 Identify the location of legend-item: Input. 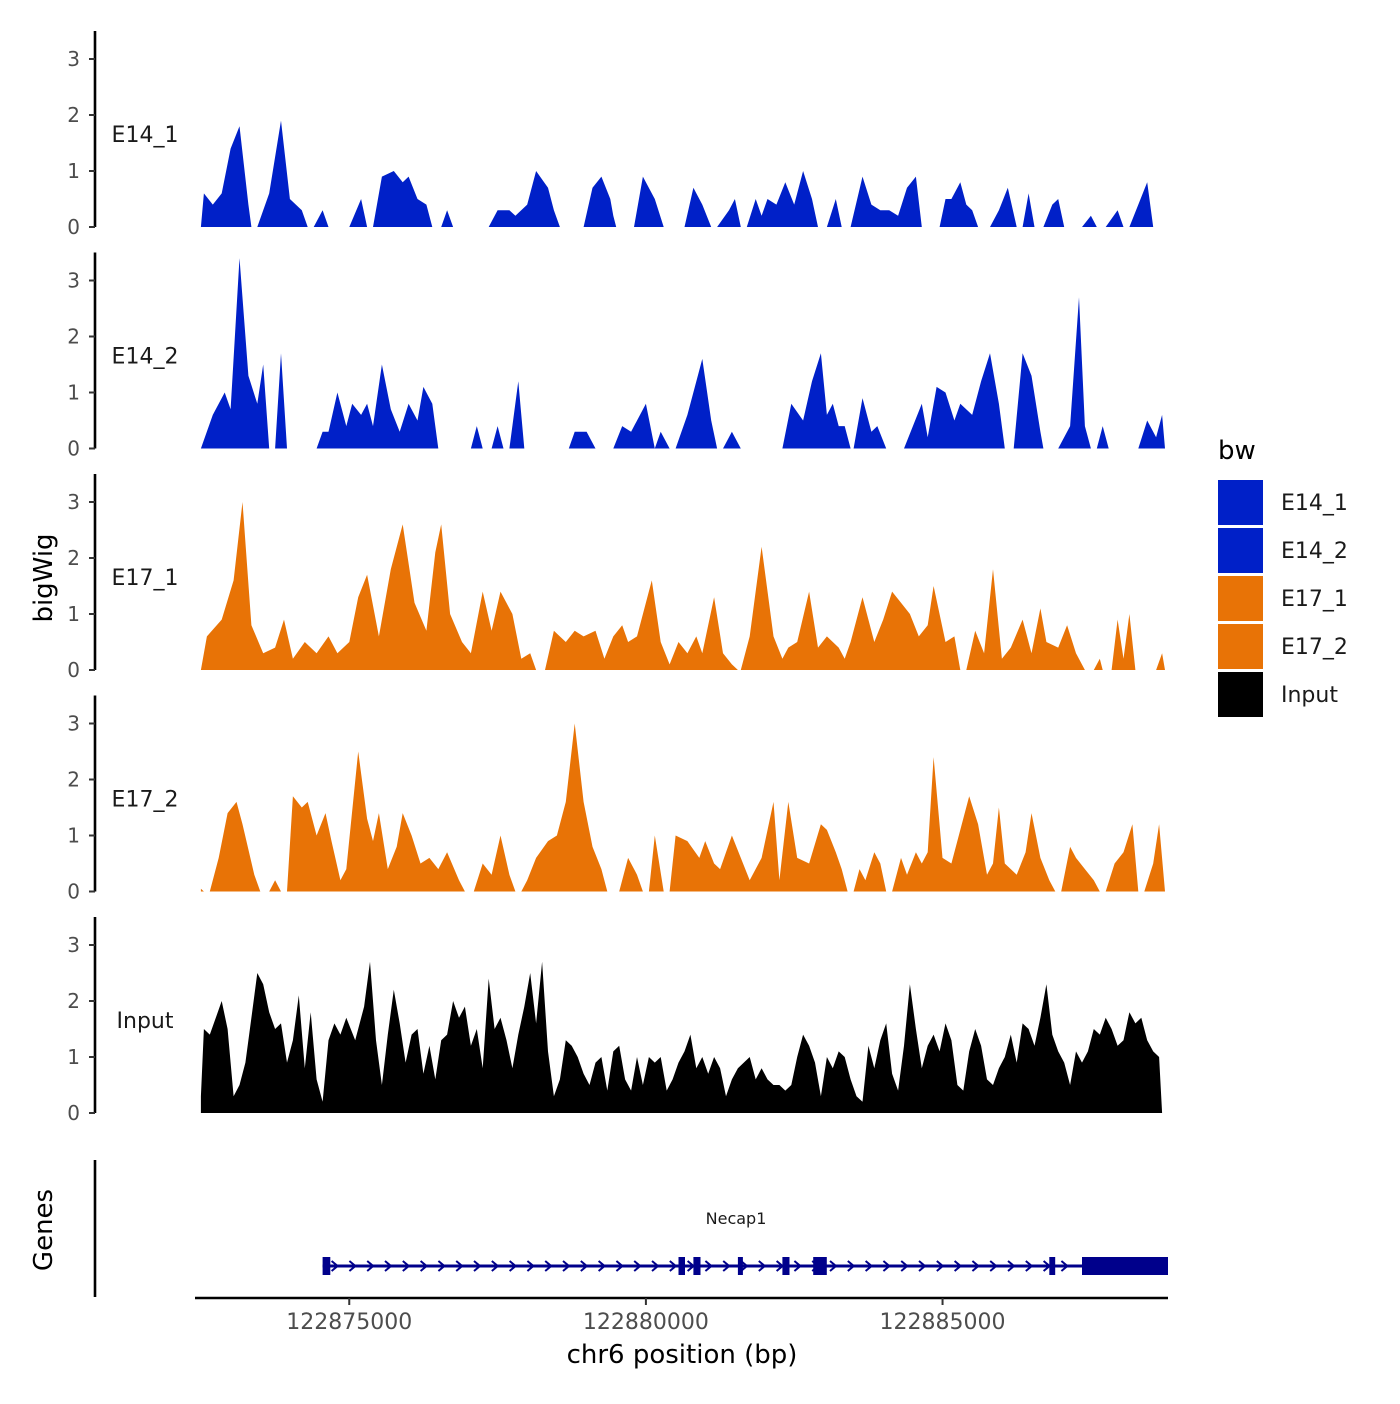
(1278, 694).